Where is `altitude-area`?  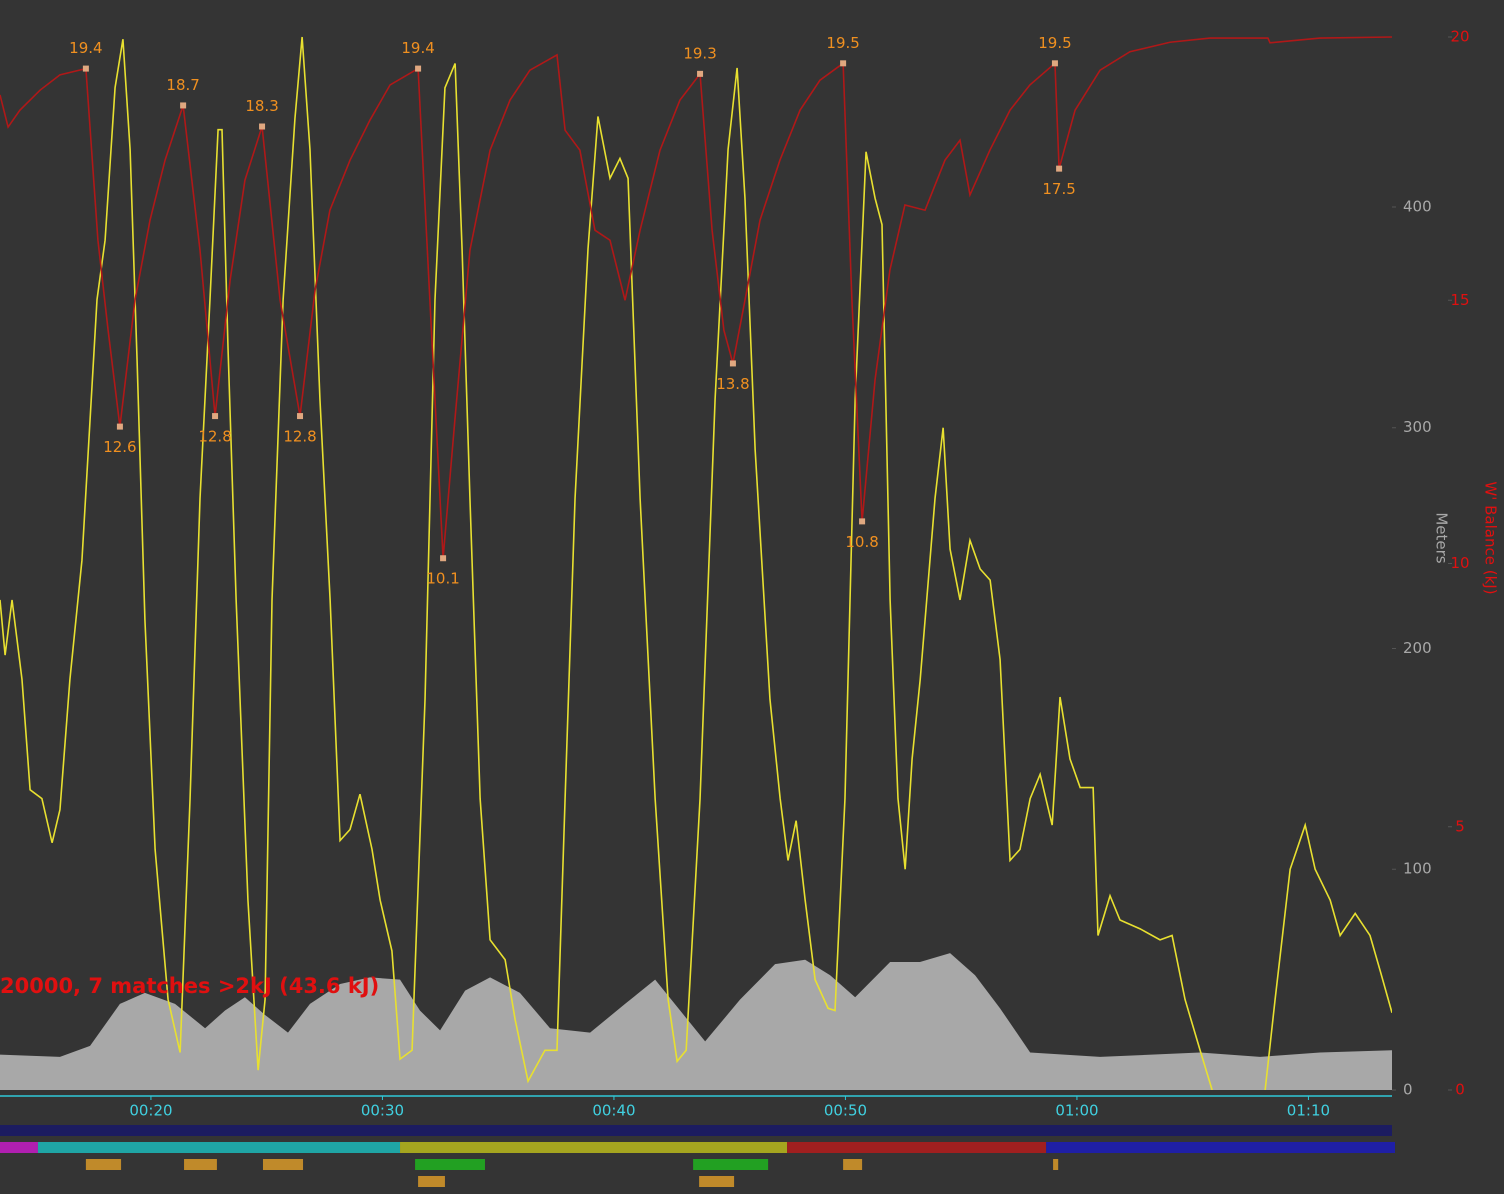
altitude-area is located at coordinates (696, 1021).